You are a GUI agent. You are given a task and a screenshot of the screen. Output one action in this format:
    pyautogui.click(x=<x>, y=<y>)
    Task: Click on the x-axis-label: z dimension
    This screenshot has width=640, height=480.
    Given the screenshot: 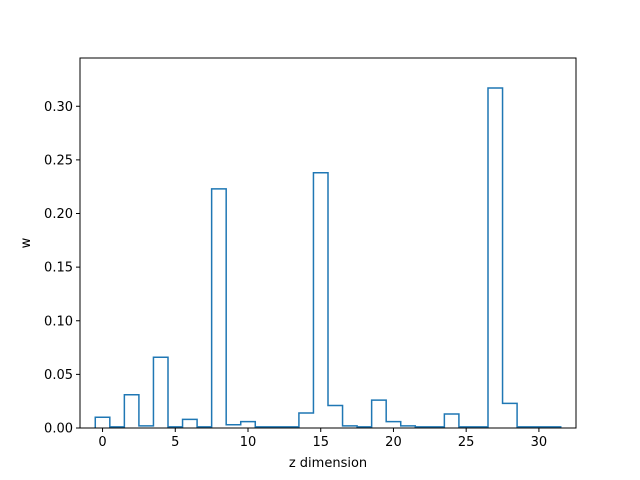 What is the action you would take?
    pyautogui.click(x=328, y=463)
    